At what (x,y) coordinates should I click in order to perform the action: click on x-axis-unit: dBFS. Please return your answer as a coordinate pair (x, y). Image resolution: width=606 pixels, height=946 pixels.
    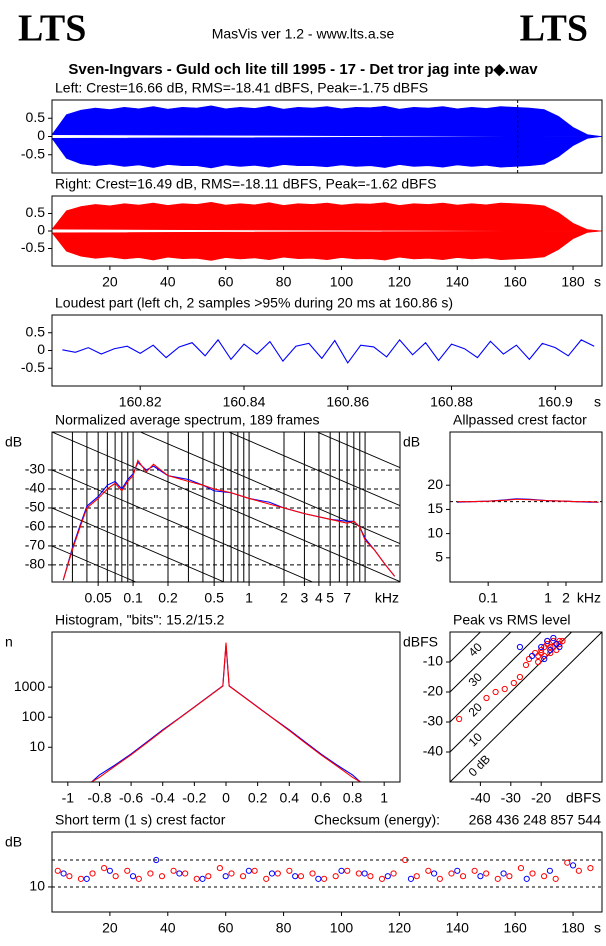
    Looking at the image, I should click on (583, 798).